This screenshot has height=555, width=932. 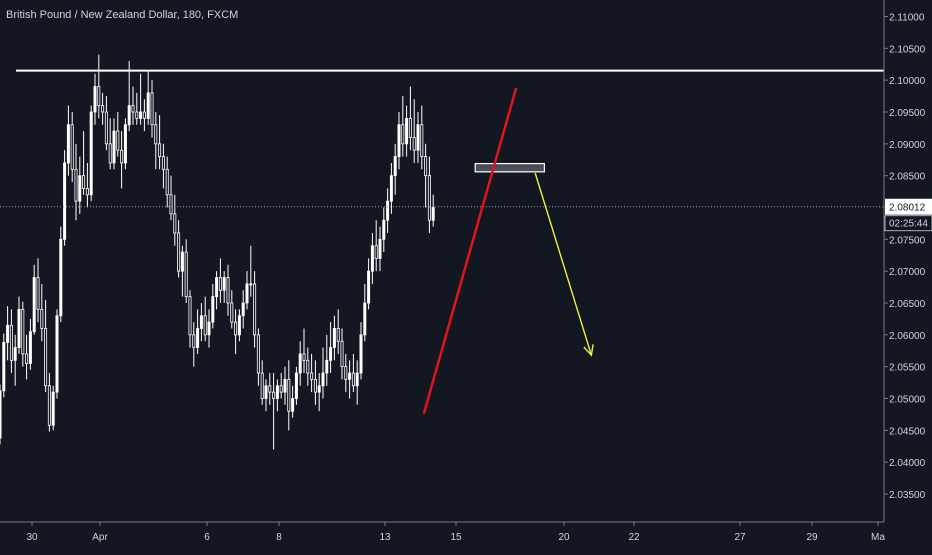 What do you see at coordinates (32, 537) in the screenshot?
I see `time-tick-label: 30` at bounding box center [32, 537].